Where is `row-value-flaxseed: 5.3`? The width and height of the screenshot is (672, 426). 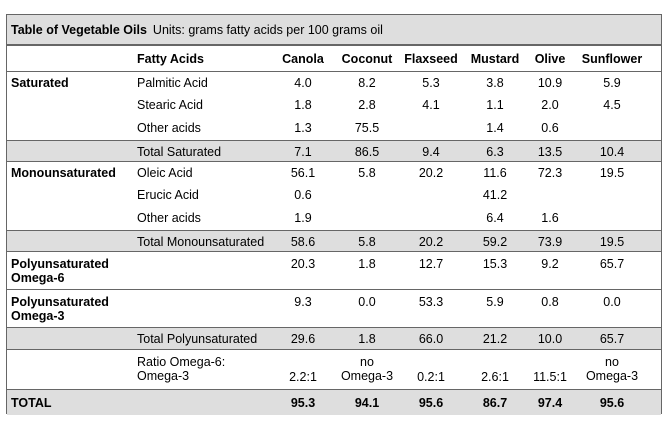 row-value-flaxseed: 5.3 is located at coordinates (431, 83).